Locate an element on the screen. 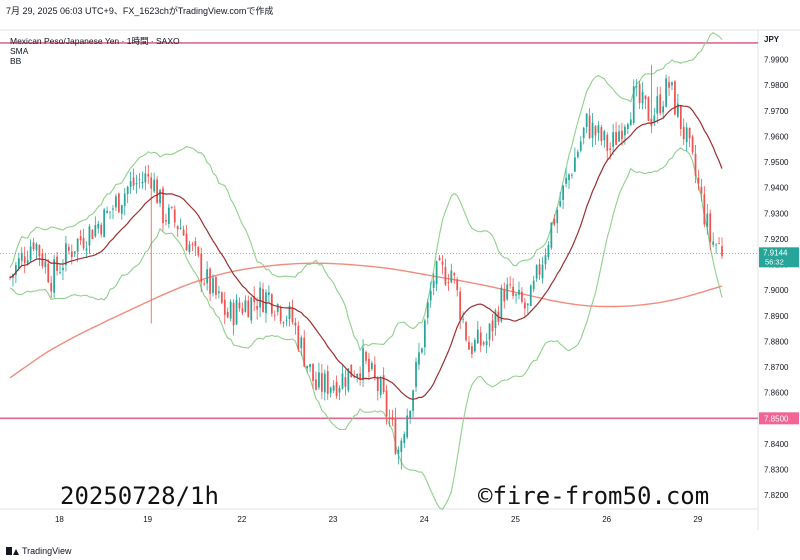 The height and width of the screenshot is (560, 800). tradingview-brand: TradingView is located at coordinates (47, 551).